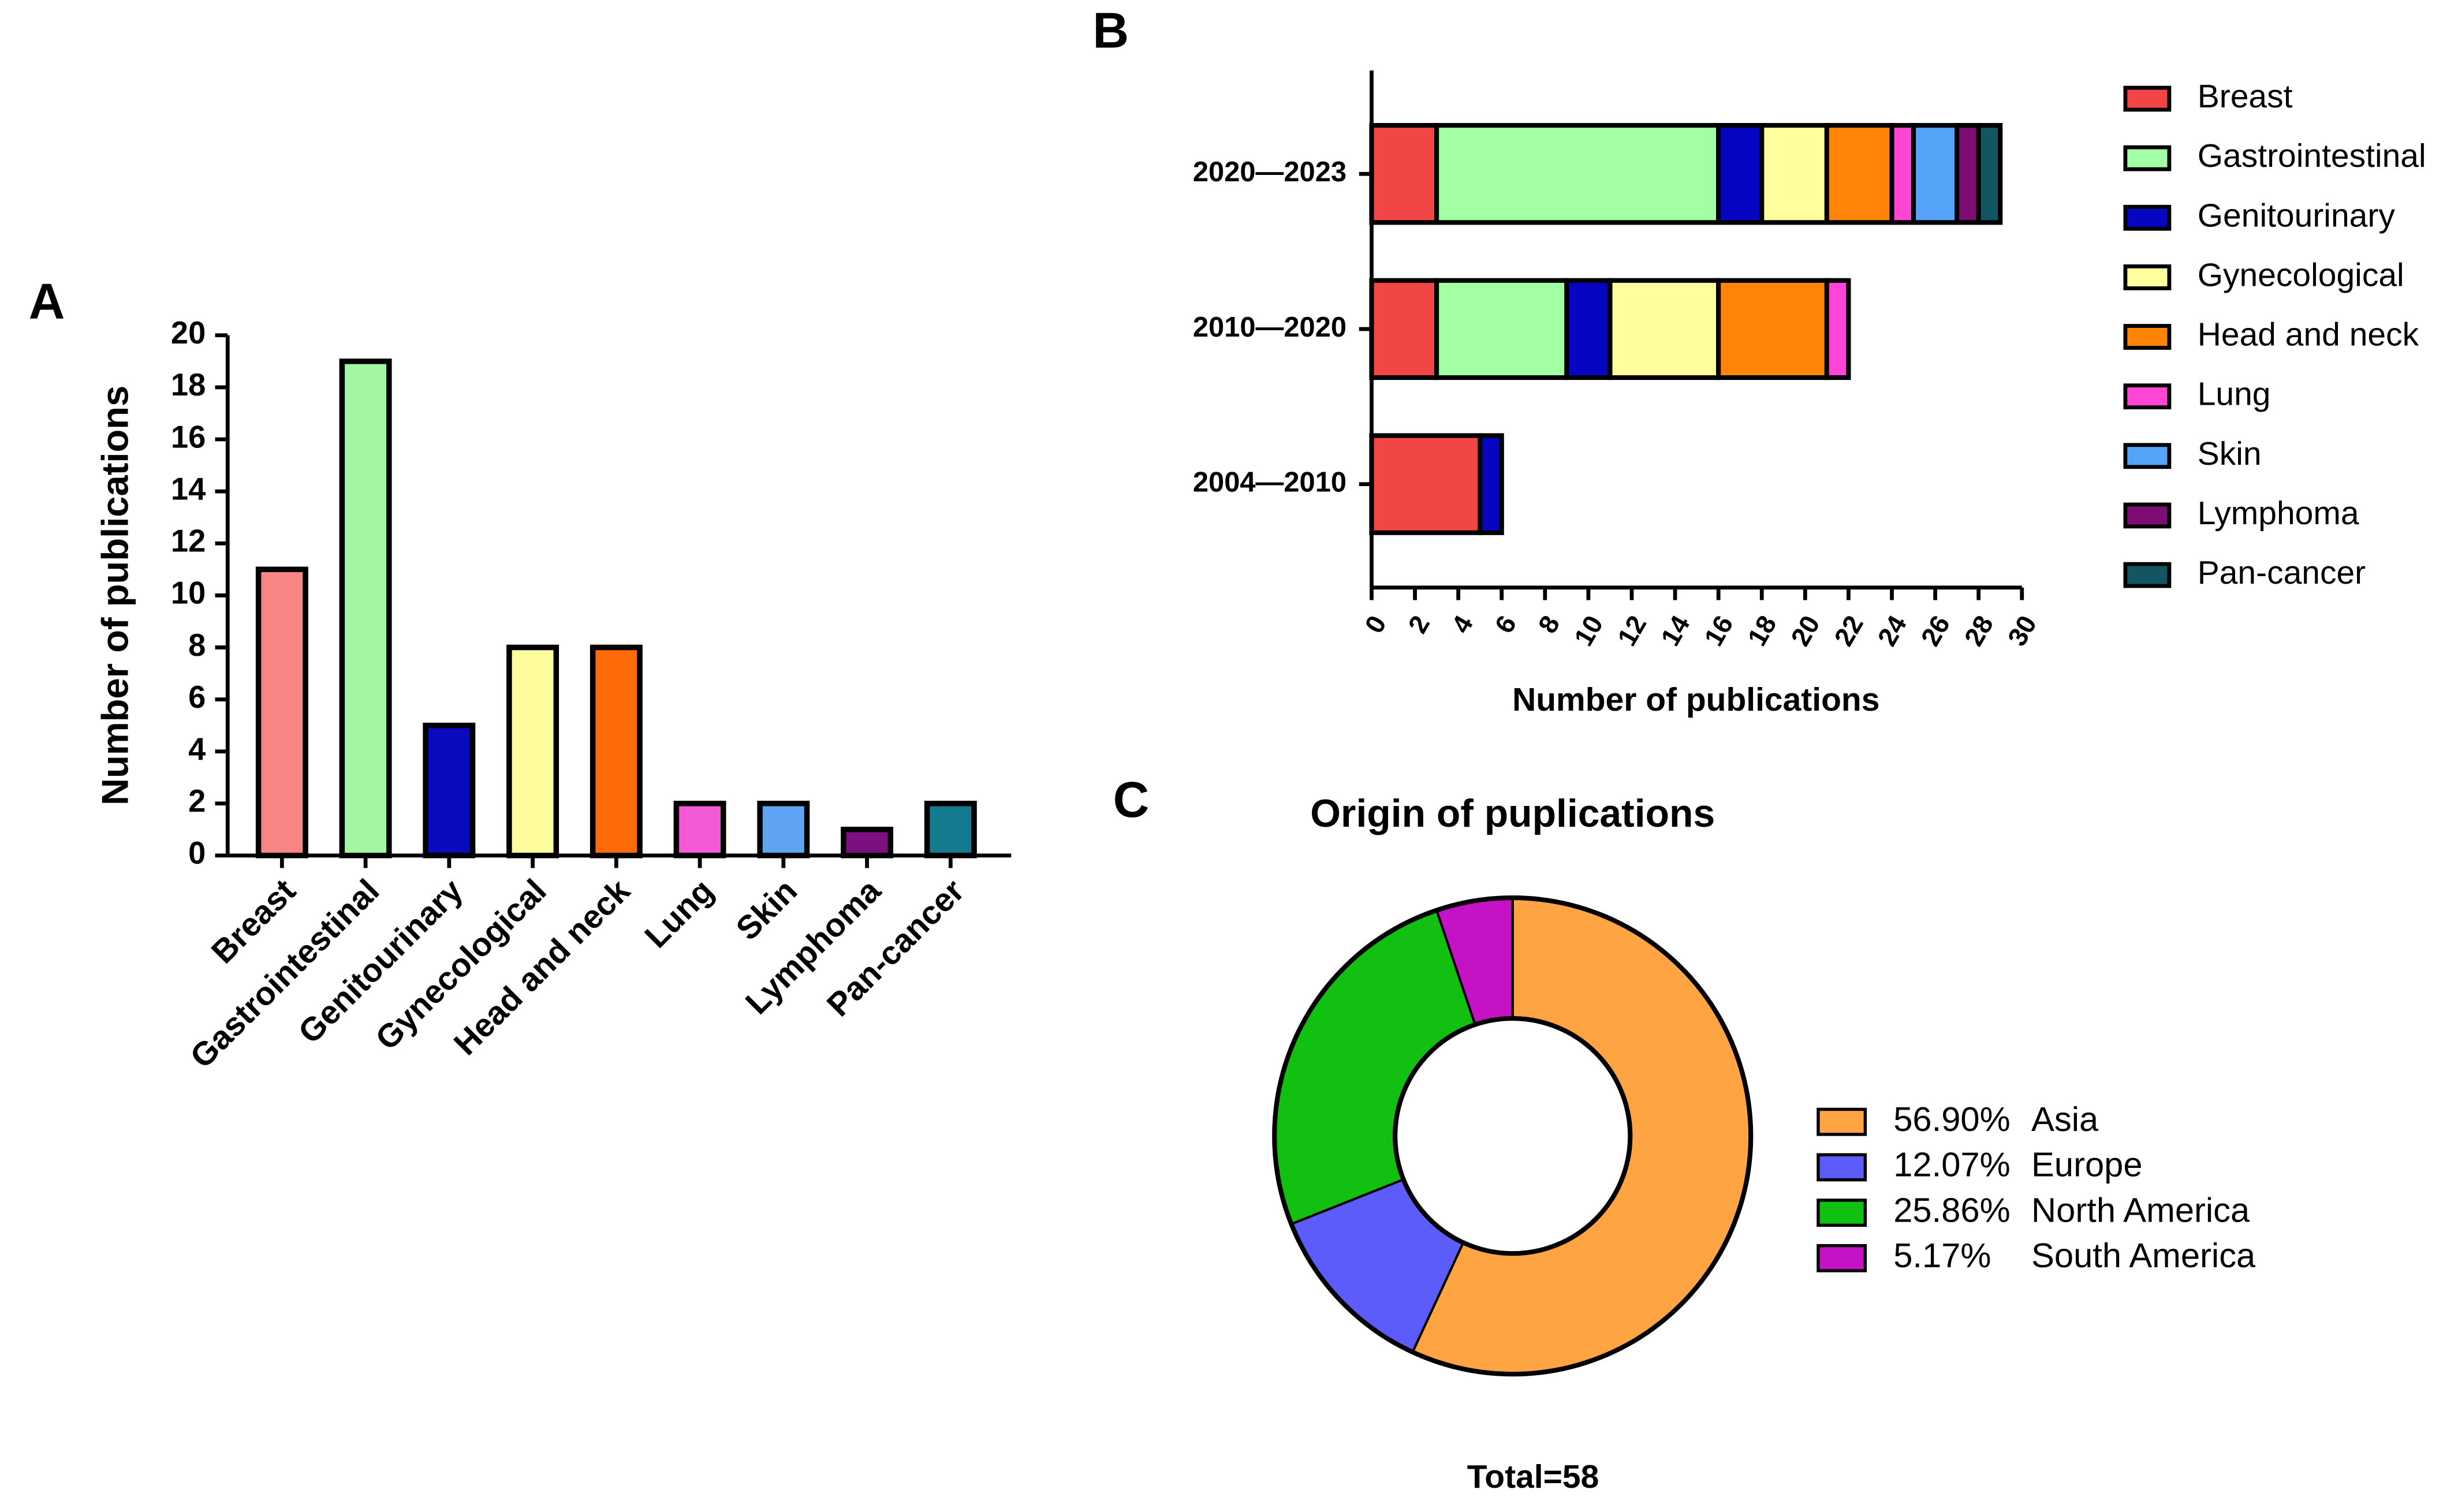 This screenshot has width=2458, height=1512. Describe the element at coordinates (197, 697) in the screenshot. I see `y-tick-label: 6` at that location.